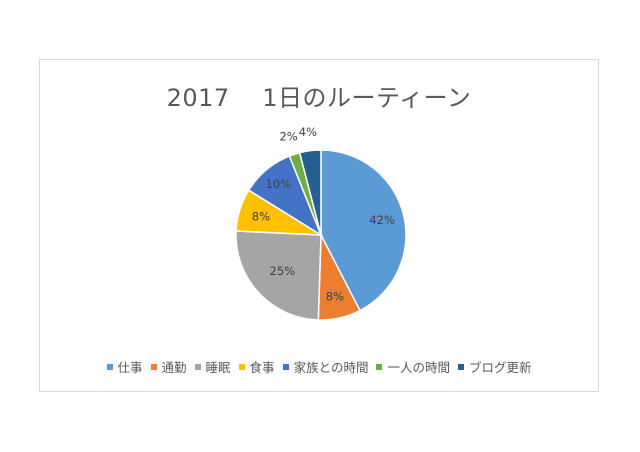 The width and height of the screenshot is (640, 452). Describe the element at coordinates (319, 98) in the screenshot. I see `chart-title: 2017 1日のルーティーン` at that location.